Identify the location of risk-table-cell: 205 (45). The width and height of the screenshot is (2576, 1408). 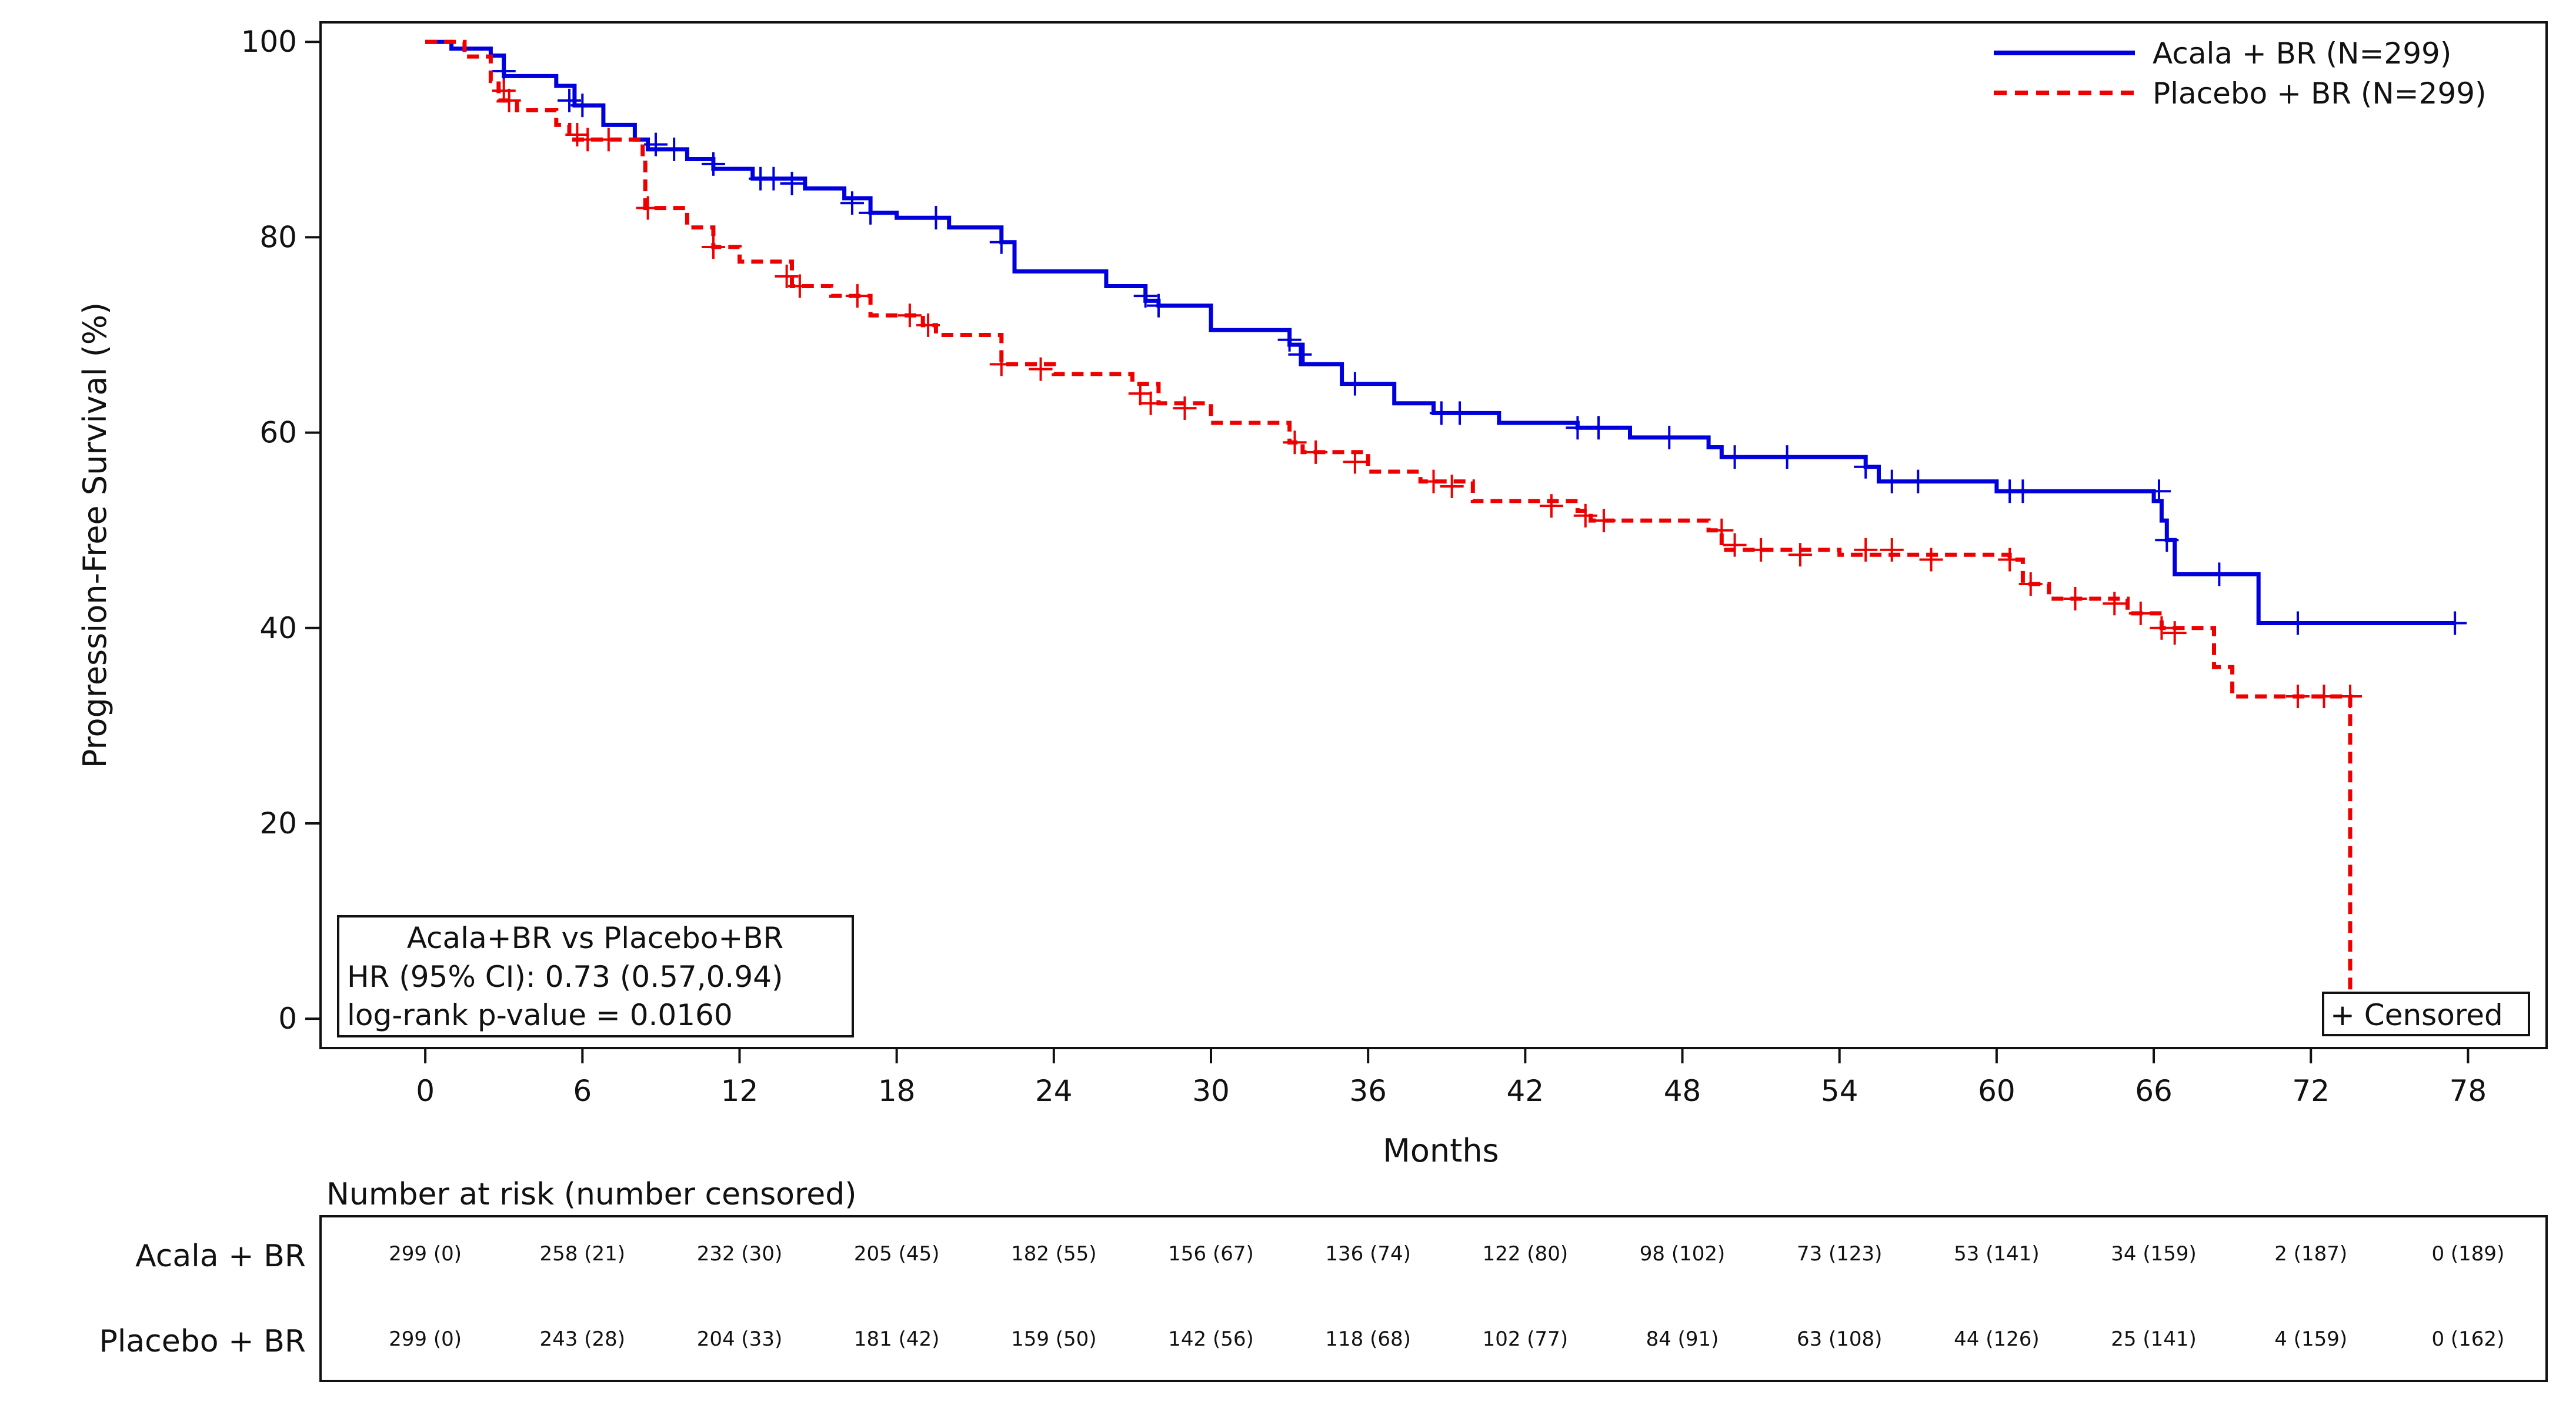
(897, 1254).